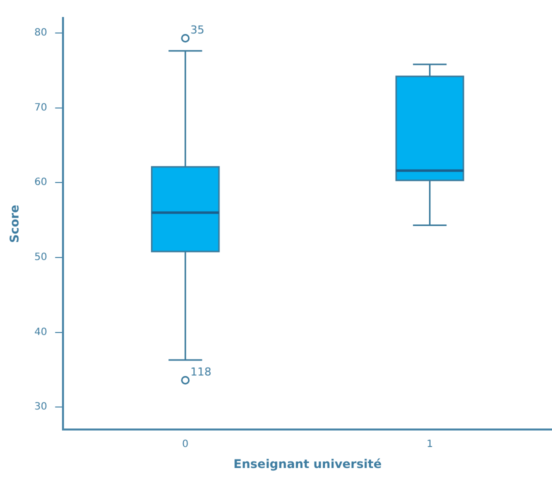  Describe the element at coordinates (41, 33) in the screenshot. I see `y-tick-label: 80` at that location.